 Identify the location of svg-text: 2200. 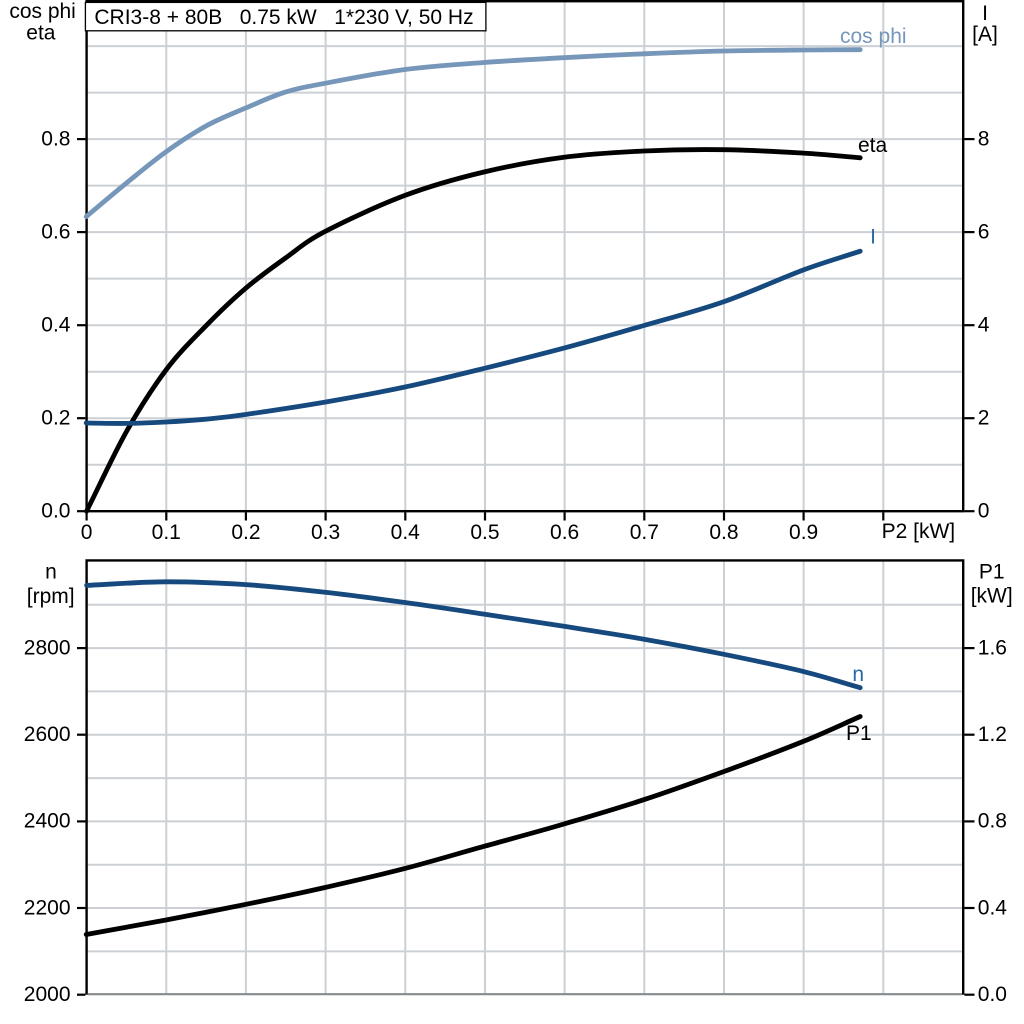
(47, 907).